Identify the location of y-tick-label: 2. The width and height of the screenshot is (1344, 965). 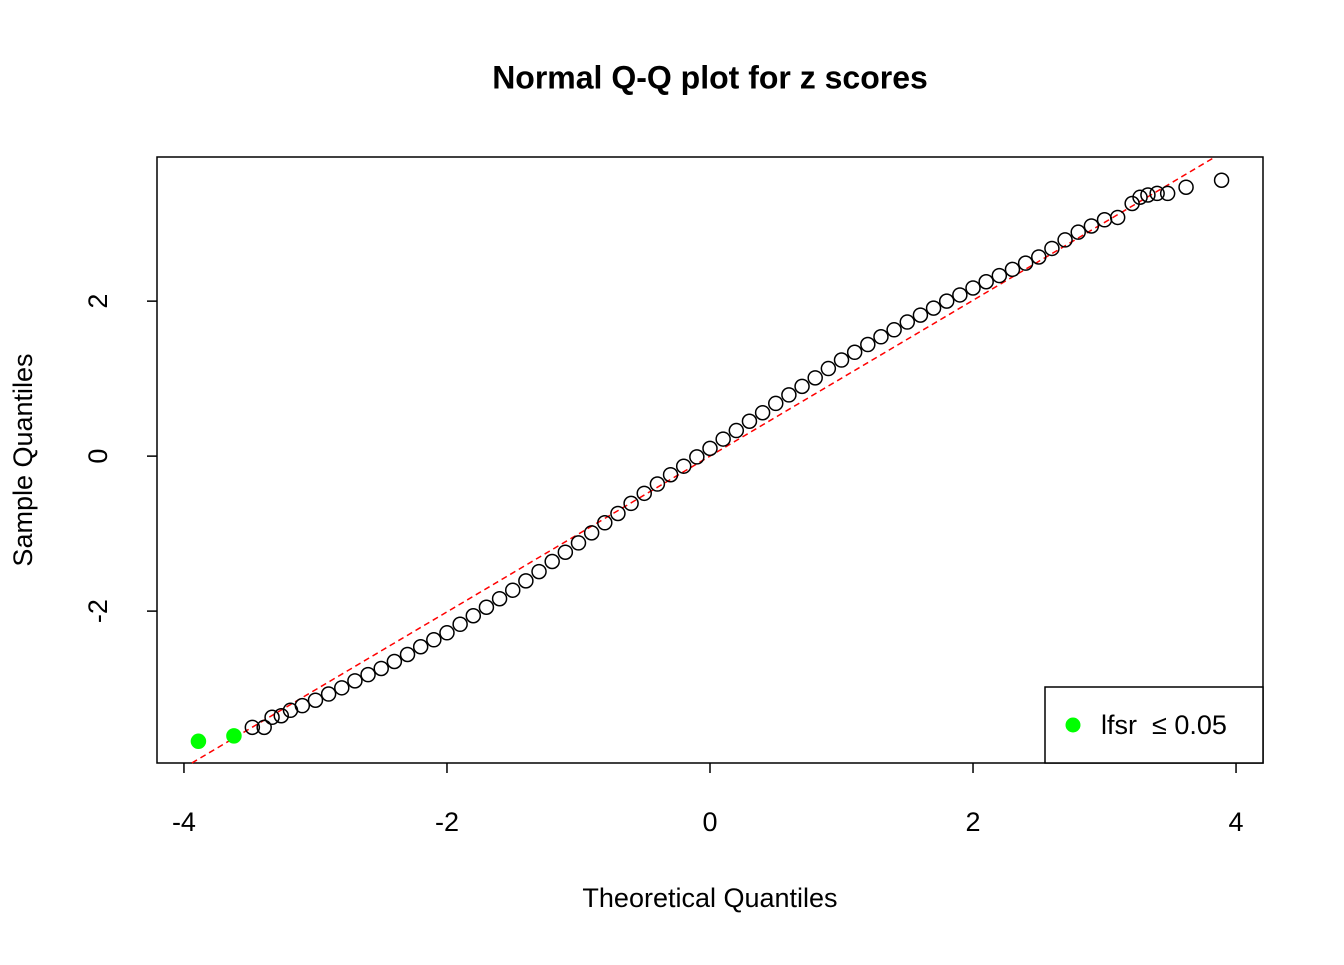
(98, 301).